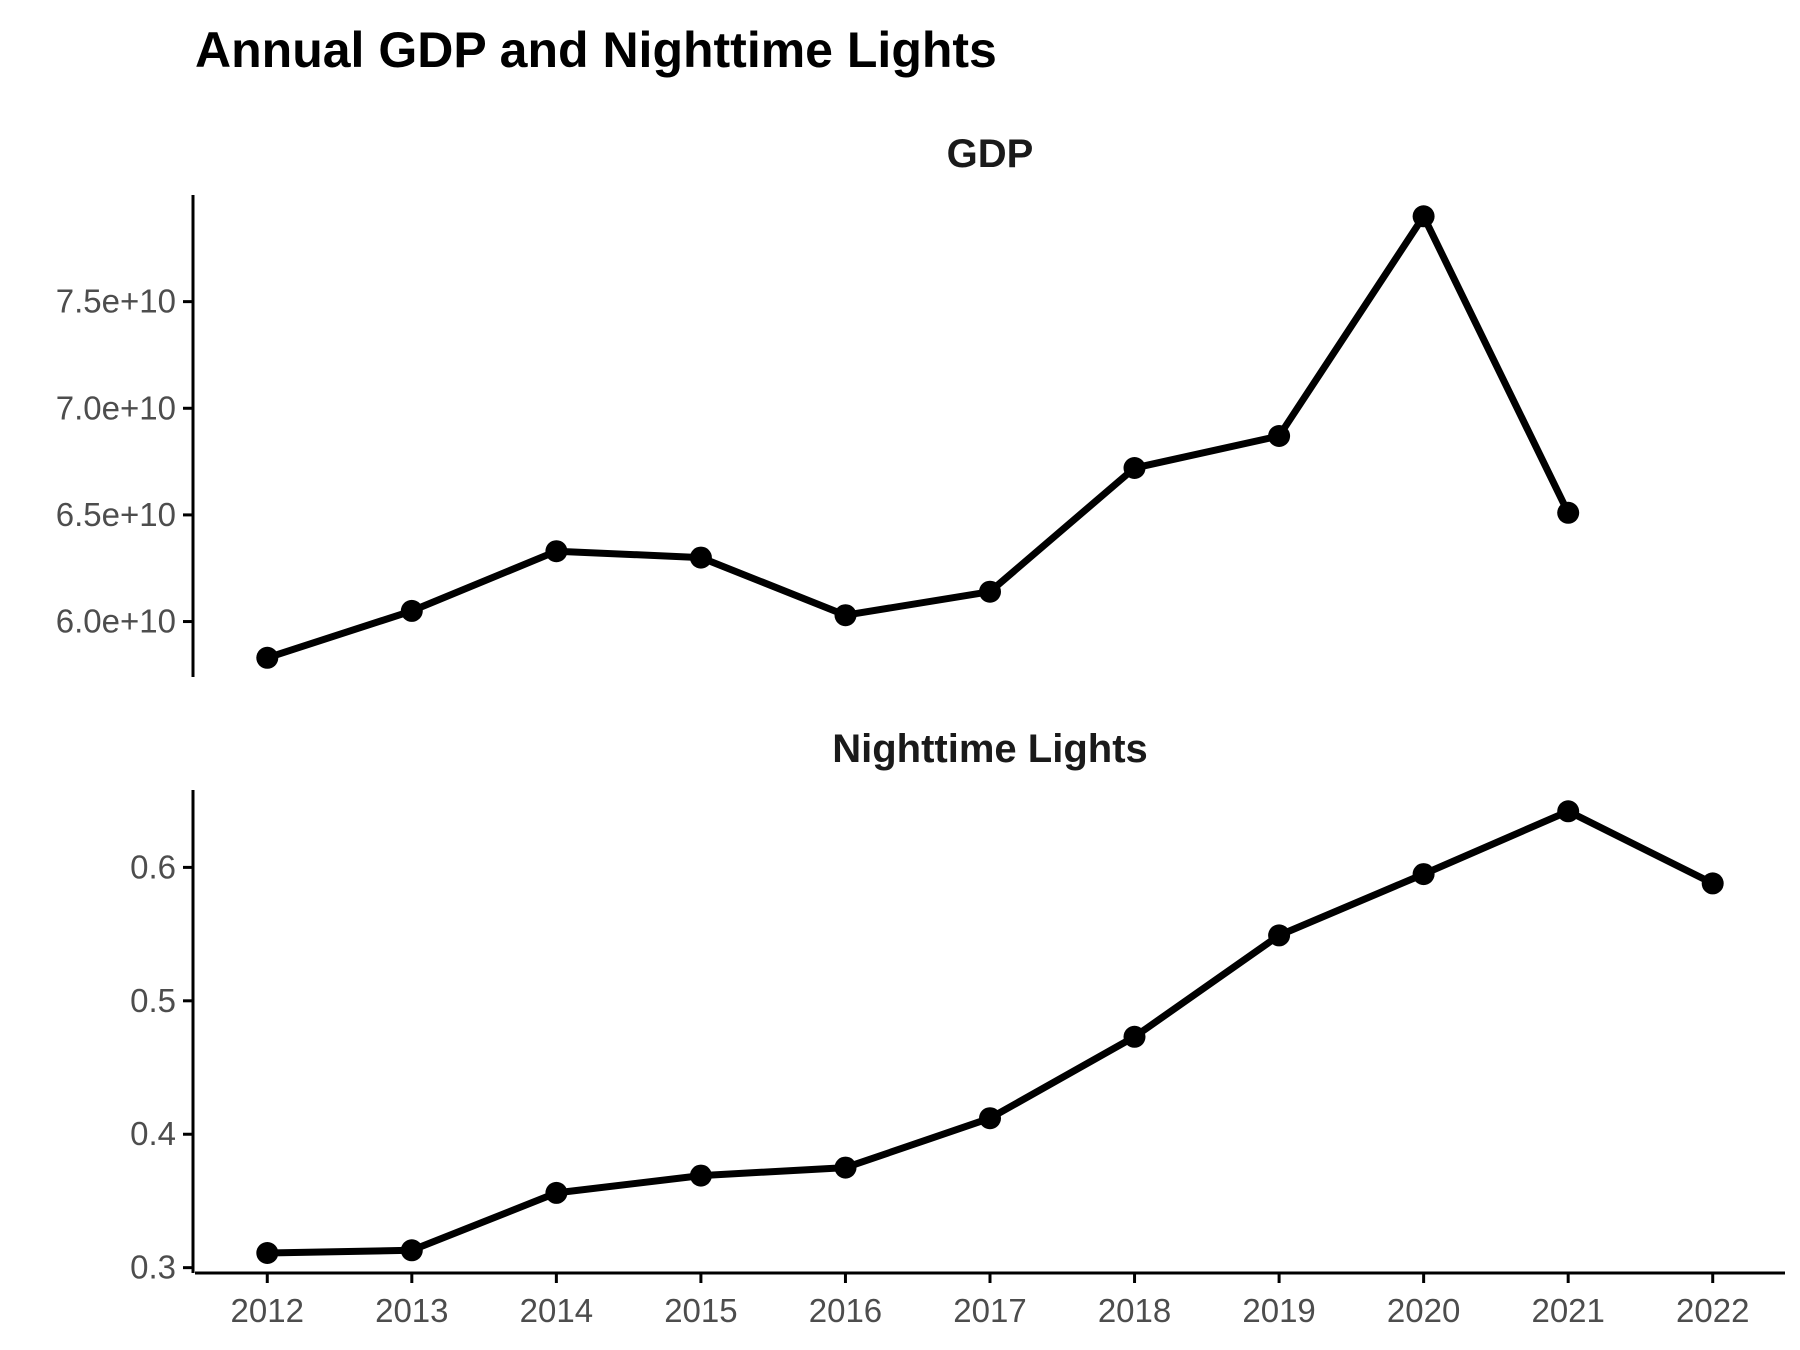 The width and height of the screenshot is (1800, 1350). I want to click on x-tick-label: 2020, so click(1423, 1310).